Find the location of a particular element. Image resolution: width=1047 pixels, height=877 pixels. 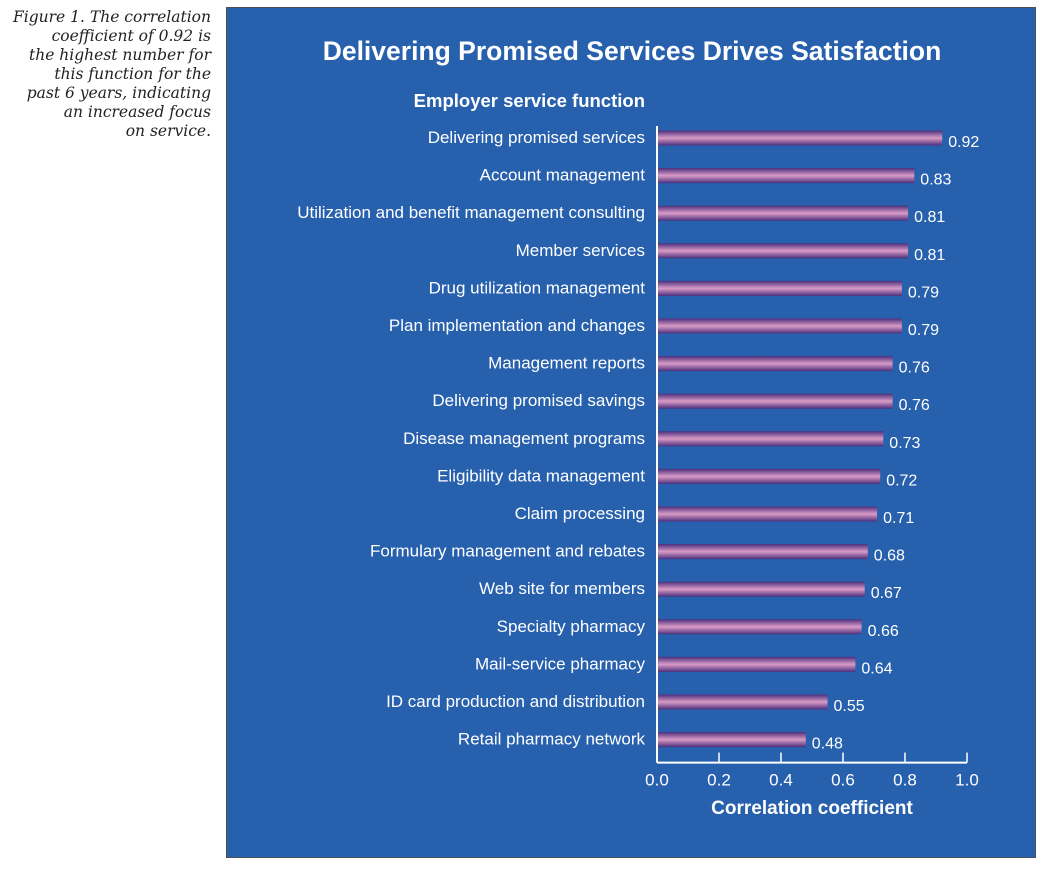

value-label: 0.67 is located at coordinates (886, 593).